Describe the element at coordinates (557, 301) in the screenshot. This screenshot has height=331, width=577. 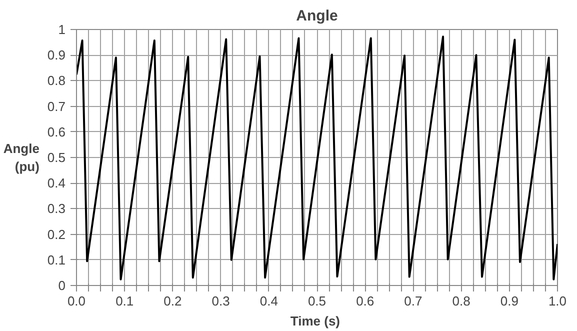
I see `x-tick-label: 1.0` at that location.